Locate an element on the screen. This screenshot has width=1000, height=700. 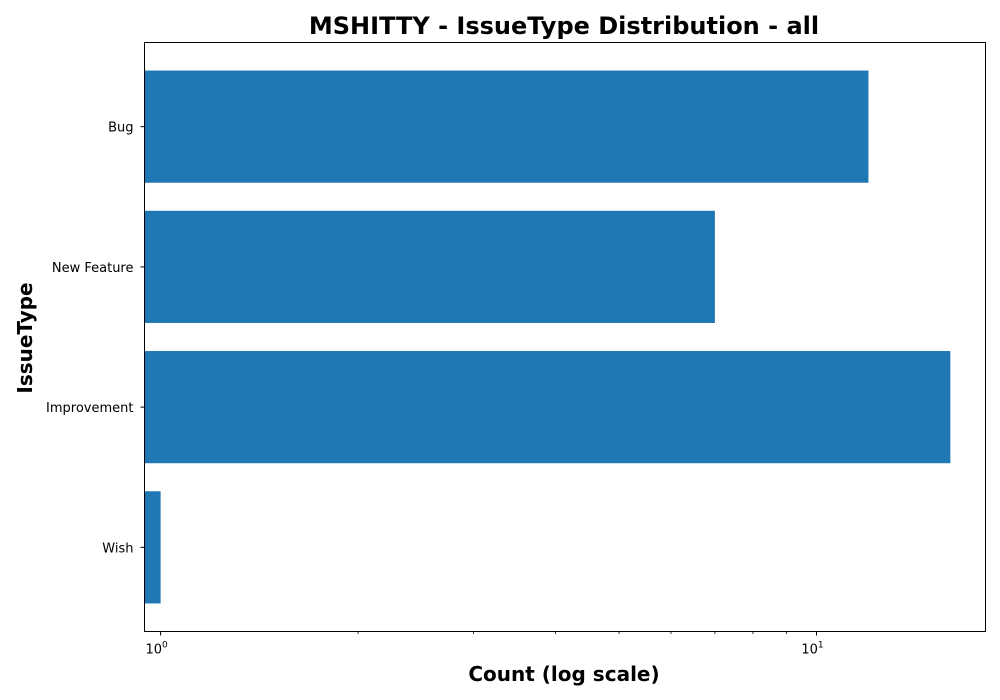
y-tick-label: Bug is located at coordinates (120, 128).